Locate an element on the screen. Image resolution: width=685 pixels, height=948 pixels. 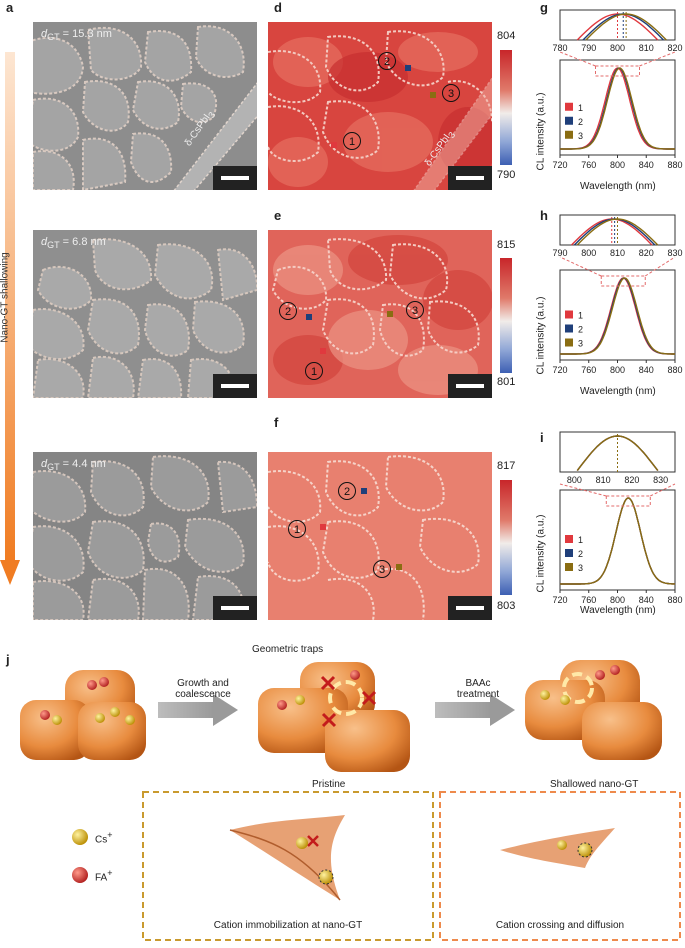
x-tick-label-g-2: 800 is located at coordinates (617, 165).